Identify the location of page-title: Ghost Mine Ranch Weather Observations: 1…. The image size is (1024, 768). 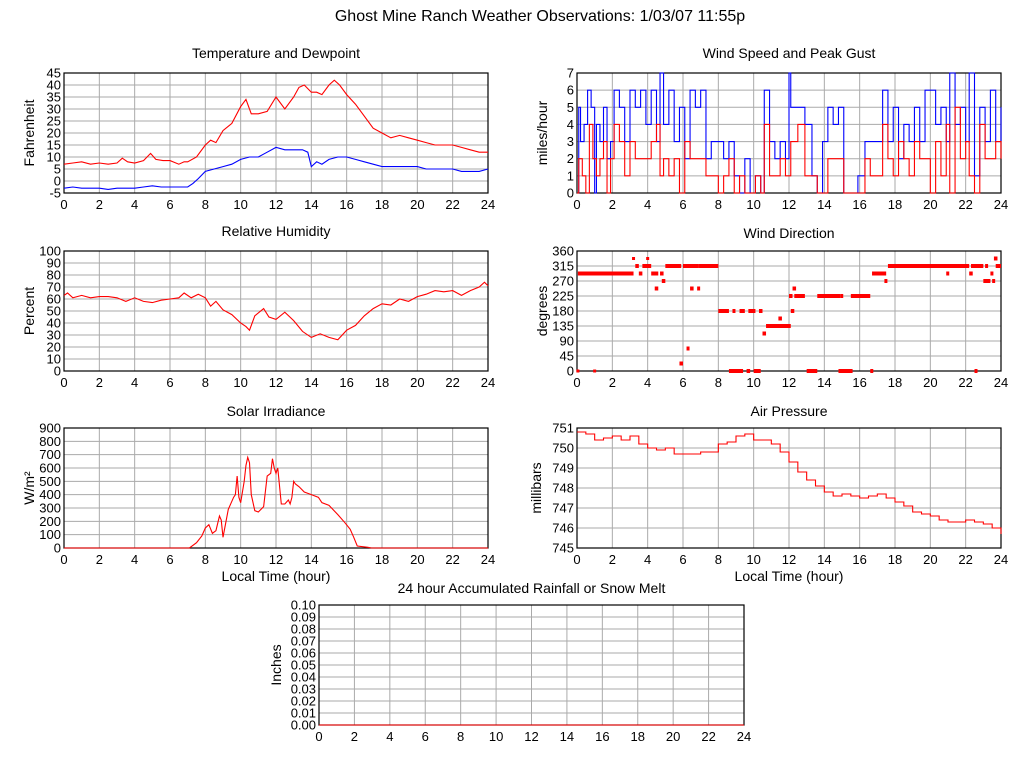
(540, 16).